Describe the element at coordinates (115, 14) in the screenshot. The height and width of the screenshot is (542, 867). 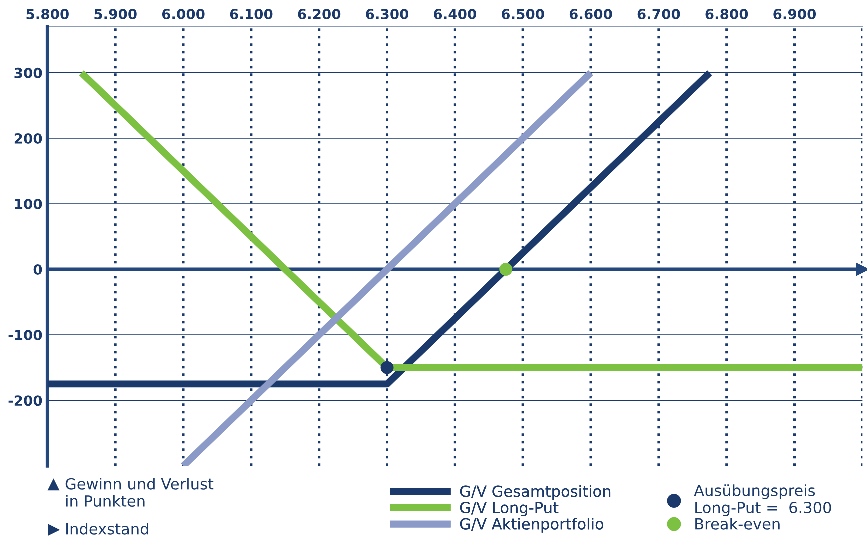
I see `x-tick-label: 5.900` at that location.